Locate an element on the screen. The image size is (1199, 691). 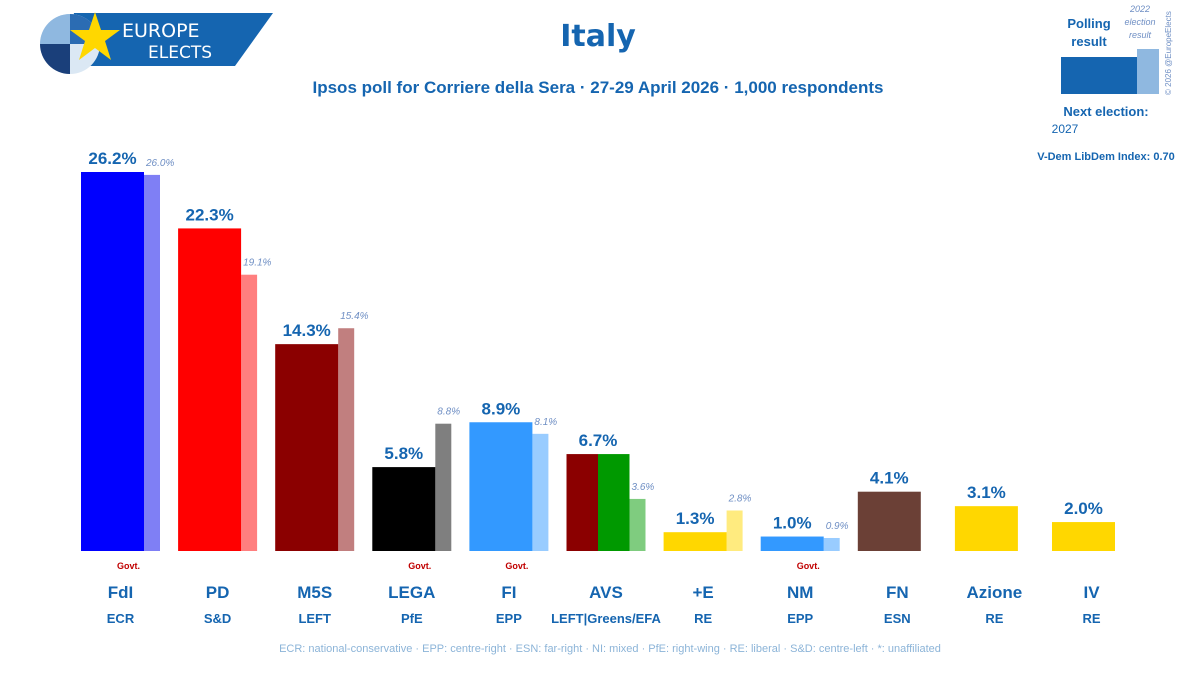
party-group: ECR is located at coordinates (121, 618).